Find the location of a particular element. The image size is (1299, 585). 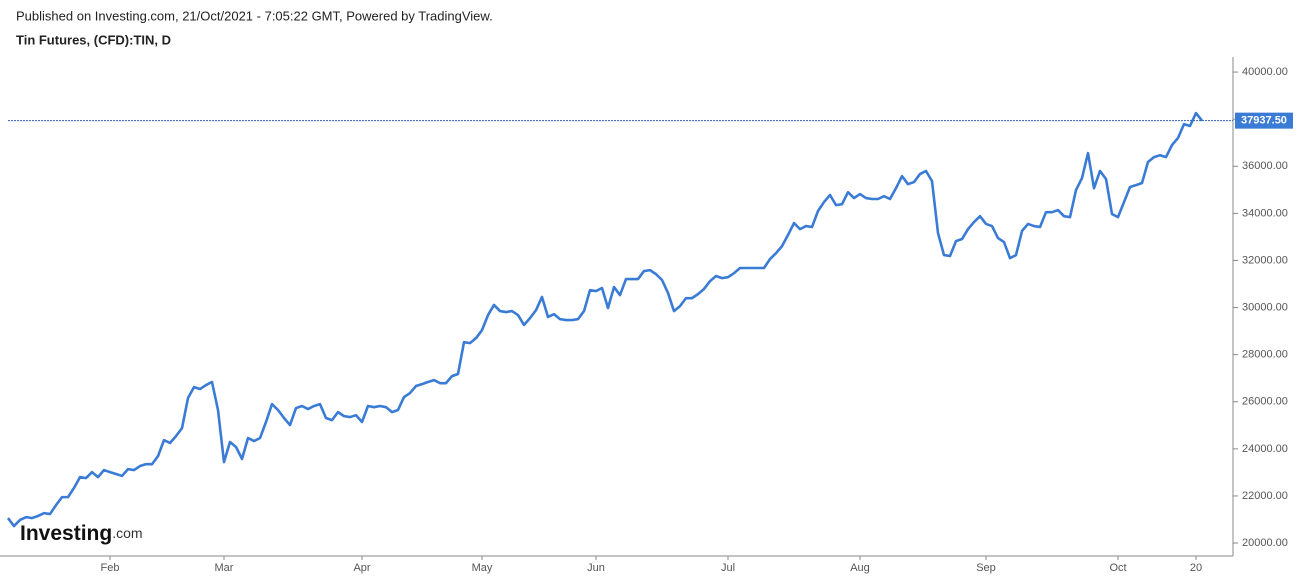

y-tick-label: 26000.00 is located at coordinates (1265, 402).